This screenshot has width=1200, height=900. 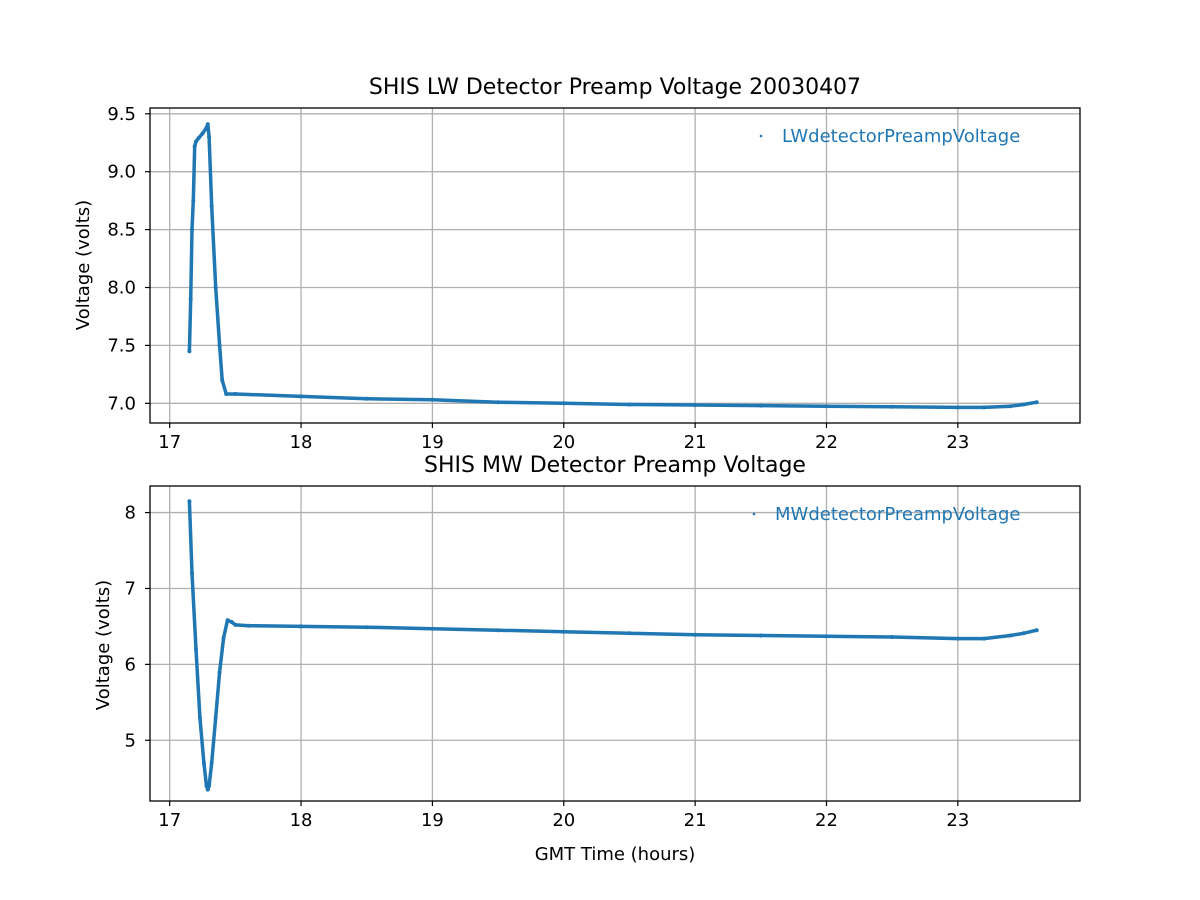 What do you see at coordinates (897, 514) in the screenshot?
I see `mw-legend-label: MWdetectorPreampVoltage` at bounding box center [897, 514].